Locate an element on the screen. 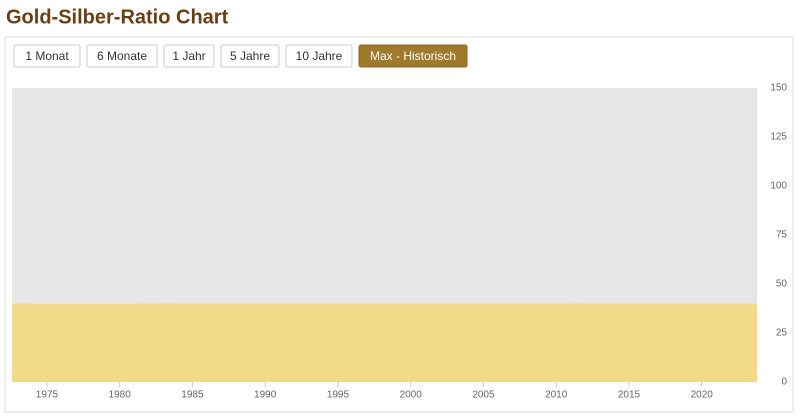 The width and height of the screenshot is (800, 418). range-button-label: 5 Jahre is located at coordinates (250, 56).